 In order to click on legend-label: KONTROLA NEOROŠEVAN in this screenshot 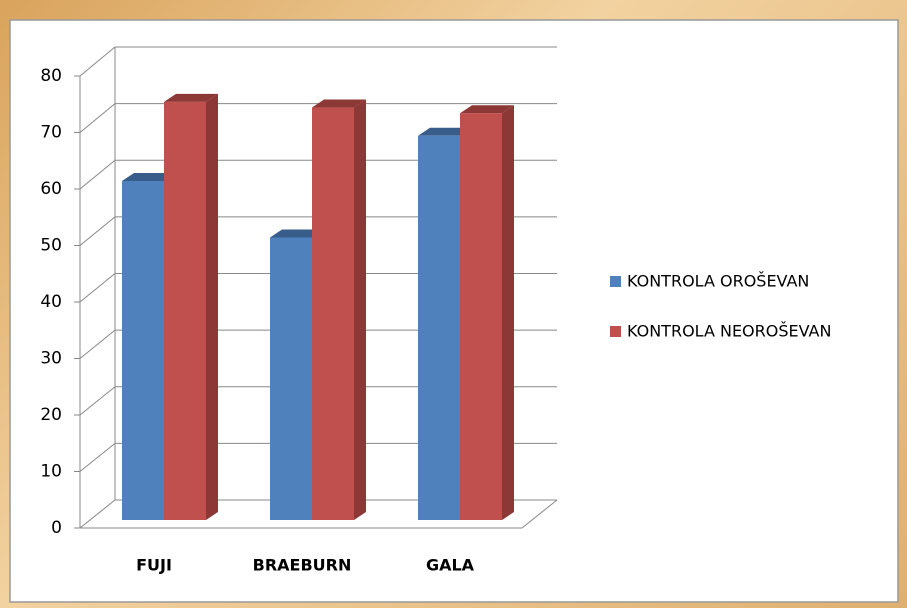, I will do `click(729, 331)`.